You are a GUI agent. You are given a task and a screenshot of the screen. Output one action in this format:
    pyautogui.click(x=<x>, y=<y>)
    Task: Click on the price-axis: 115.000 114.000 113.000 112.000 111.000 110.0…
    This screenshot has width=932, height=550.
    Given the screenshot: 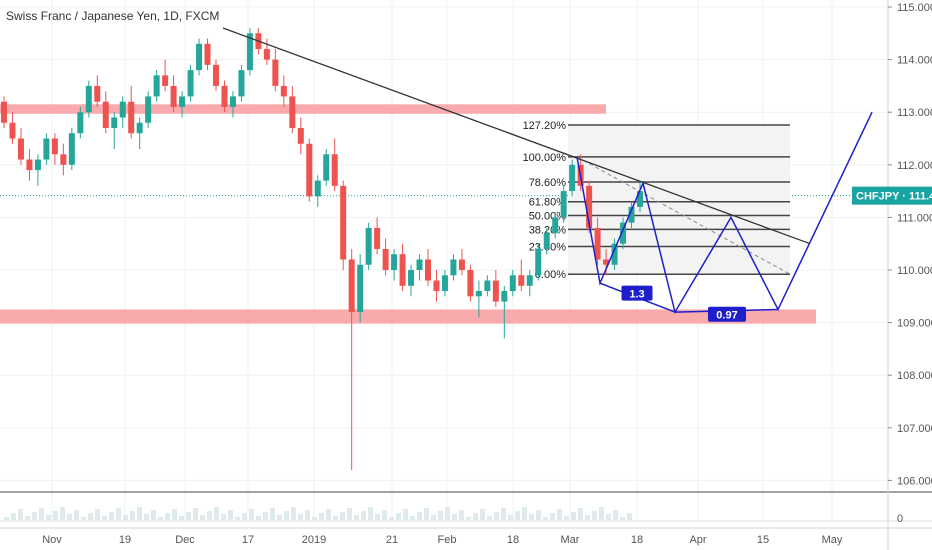 What is the action you would take?
    pyautogui.click(x=892, y=275)
    